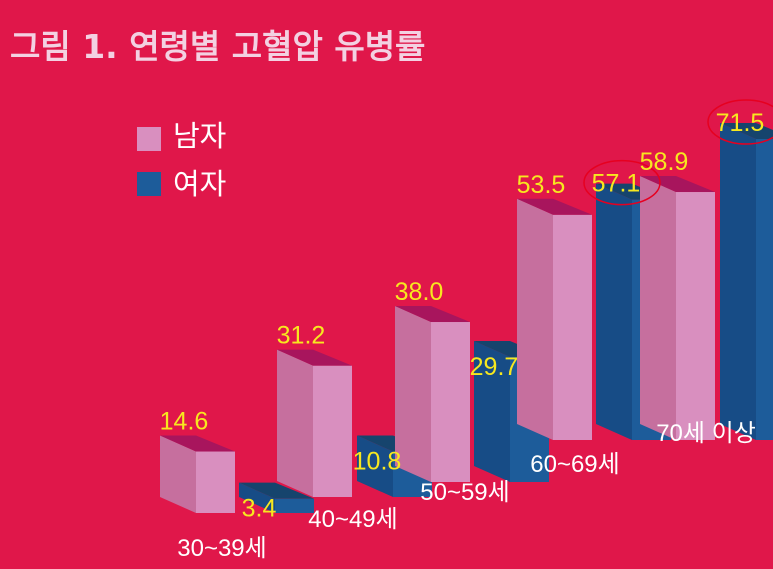  What do you see at coordinates (572, 327) in the screenshot?
I see `bar-male-3-front` at bounding box center [572, 327].